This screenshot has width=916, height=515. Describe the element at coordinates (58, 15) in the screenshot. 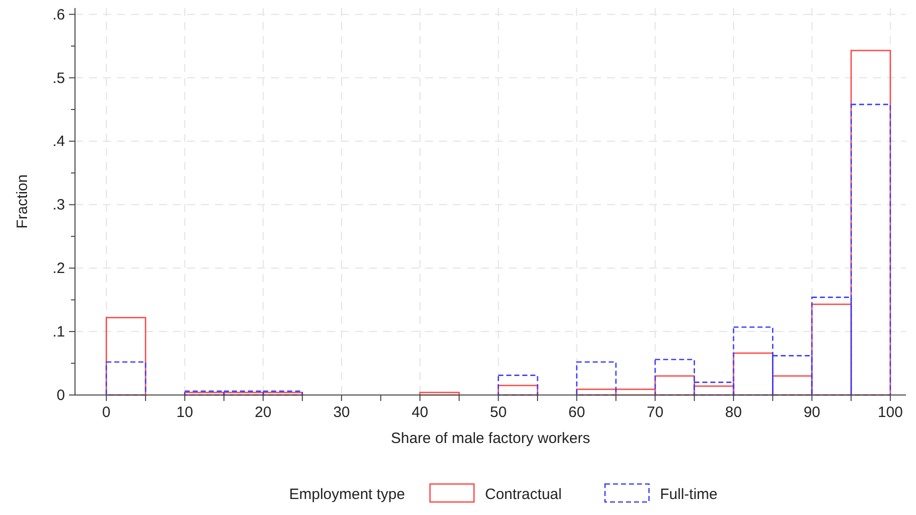

I see `y-tick-label: .6` at that location.